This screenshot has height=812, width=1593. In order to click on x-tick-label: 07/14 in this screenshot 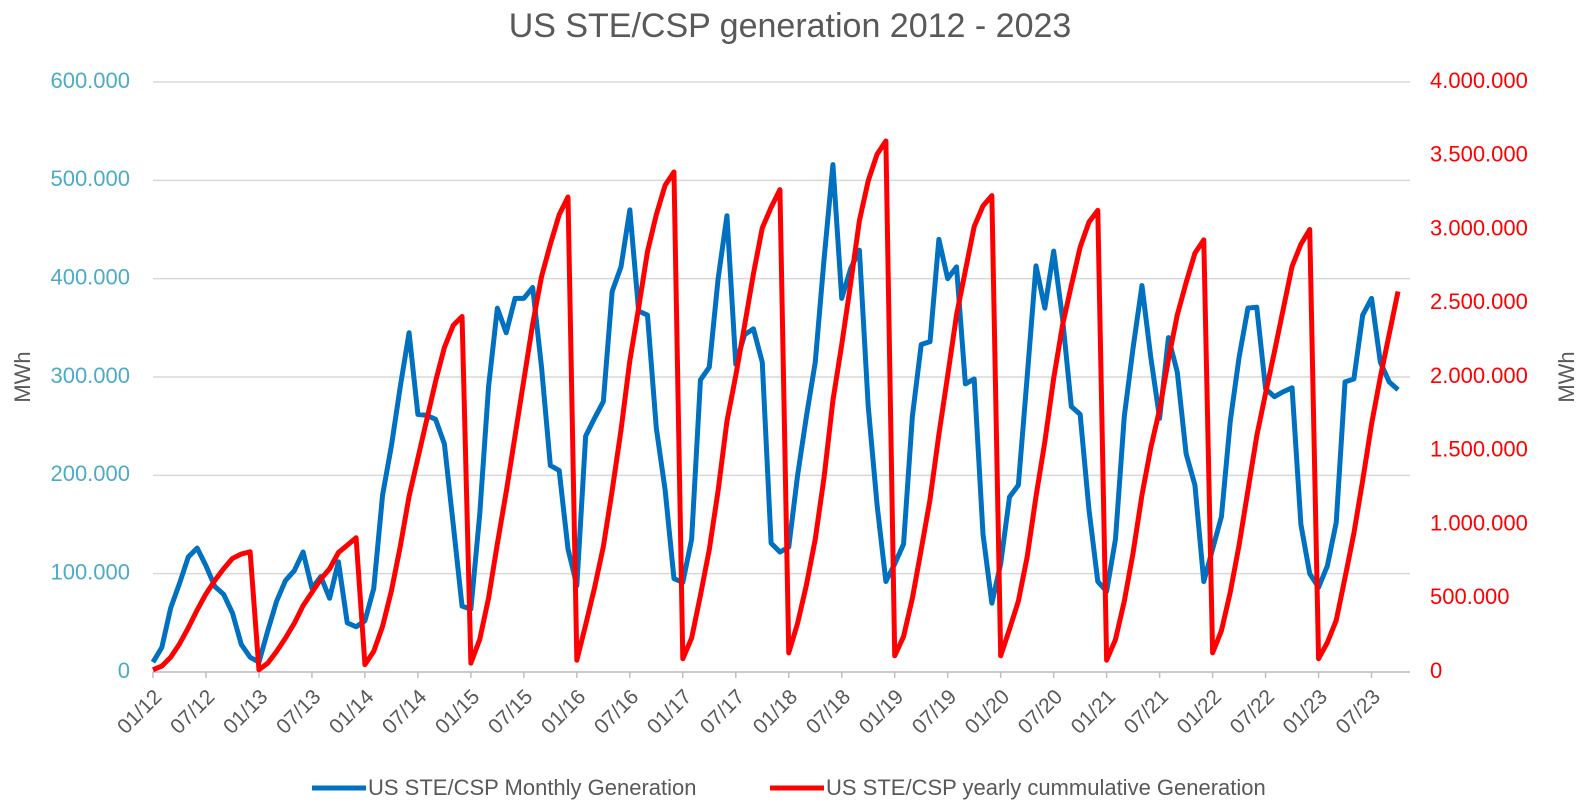, I will do `click(405, 712)`.